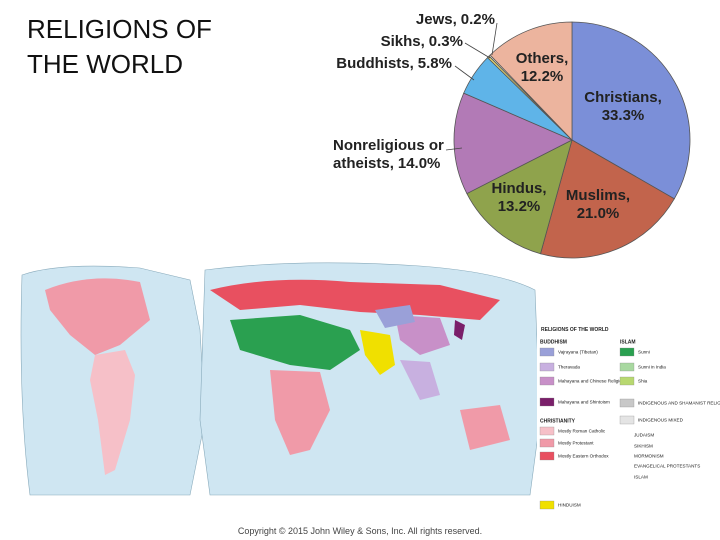 The width and height of the screenshot is (720, 540). What do you see at coordinates (598, 195) in the screenshot?
I see `slice-name: Muslims,` at bounding box center [598, 195].